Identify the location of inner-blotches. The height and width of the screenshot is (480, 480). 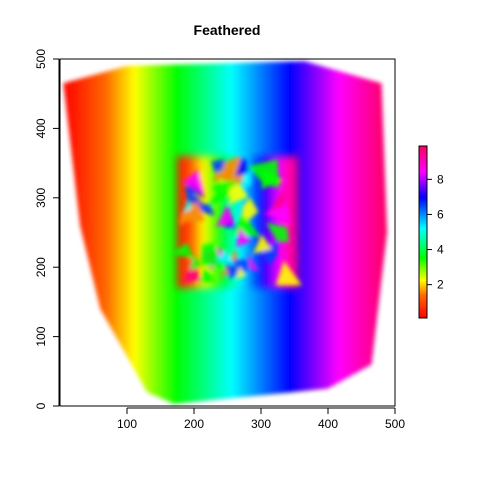
(235, 220).